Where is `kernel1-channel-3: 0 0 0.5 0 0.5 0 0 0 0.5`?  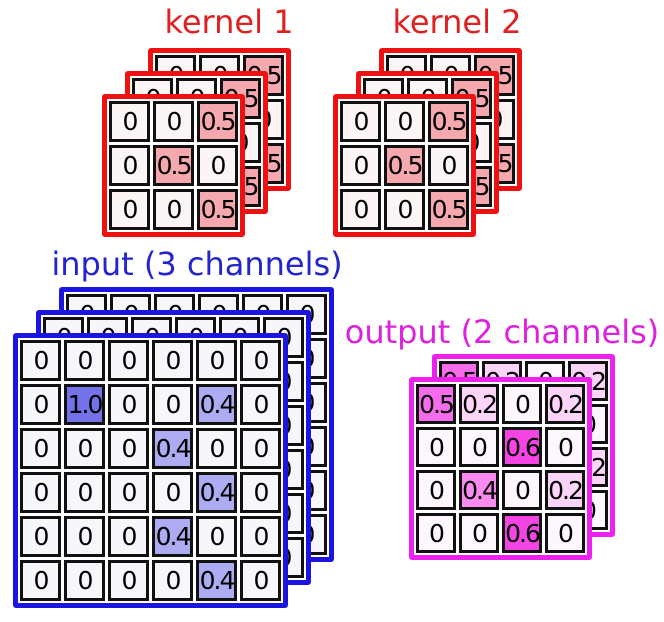 kernel1-channel-3: 0 0 0.5 0 0.5 0 0 0 0.5 is located at coordinates (173, 165).